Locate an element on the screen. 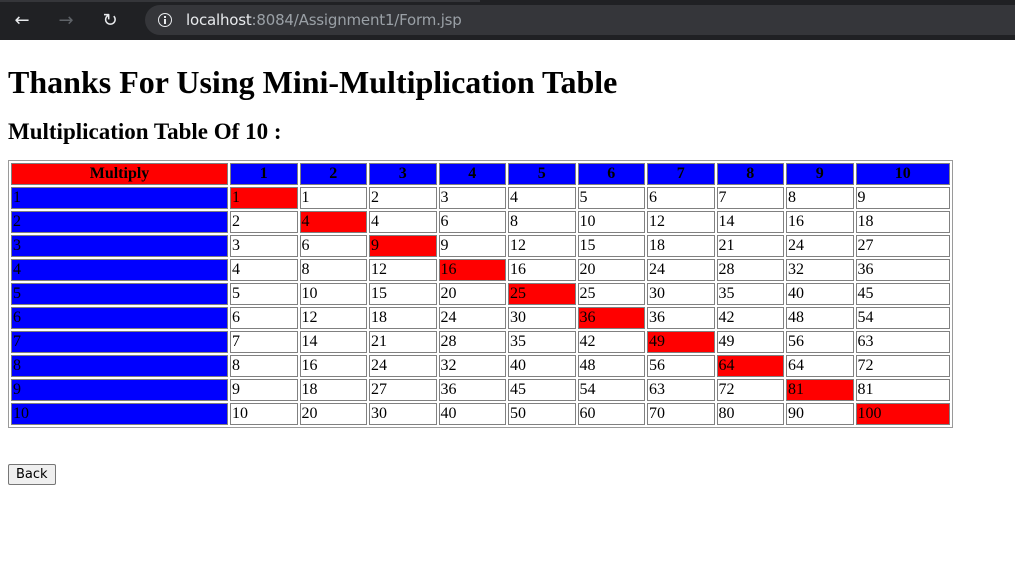 The height and width of the screenshot is (564, 1015). table-row: 3 3 6 9 9 12 15 18 21 24 27 is located at coordinates (480, 246).